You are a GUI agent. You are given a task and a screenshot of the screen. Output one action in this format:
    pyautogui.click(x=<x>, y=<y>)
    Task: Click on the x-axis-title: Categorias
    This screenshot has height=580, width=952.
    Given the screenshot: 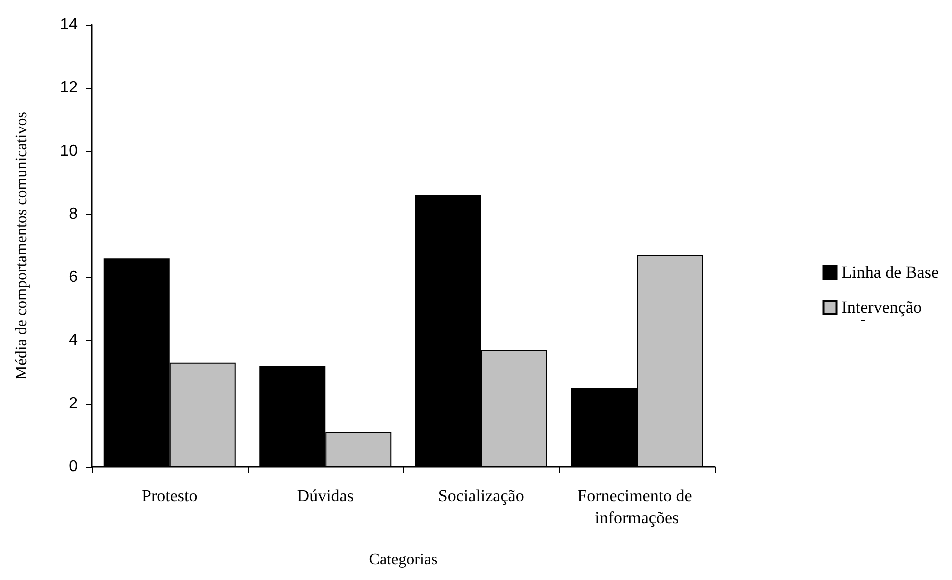 What is the action you would take?
    pyautogui.click(x=403, y=560)
    